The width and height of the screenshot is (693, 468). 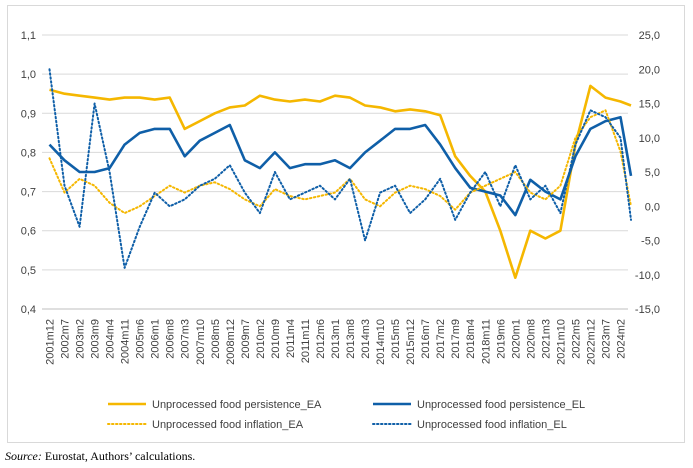 I want to click on right-axis-ticks: -15,0 -10,0 -5,0 0,0 5,0 10,0 15,0 20,0 25,0, so click(x=647, y=173).